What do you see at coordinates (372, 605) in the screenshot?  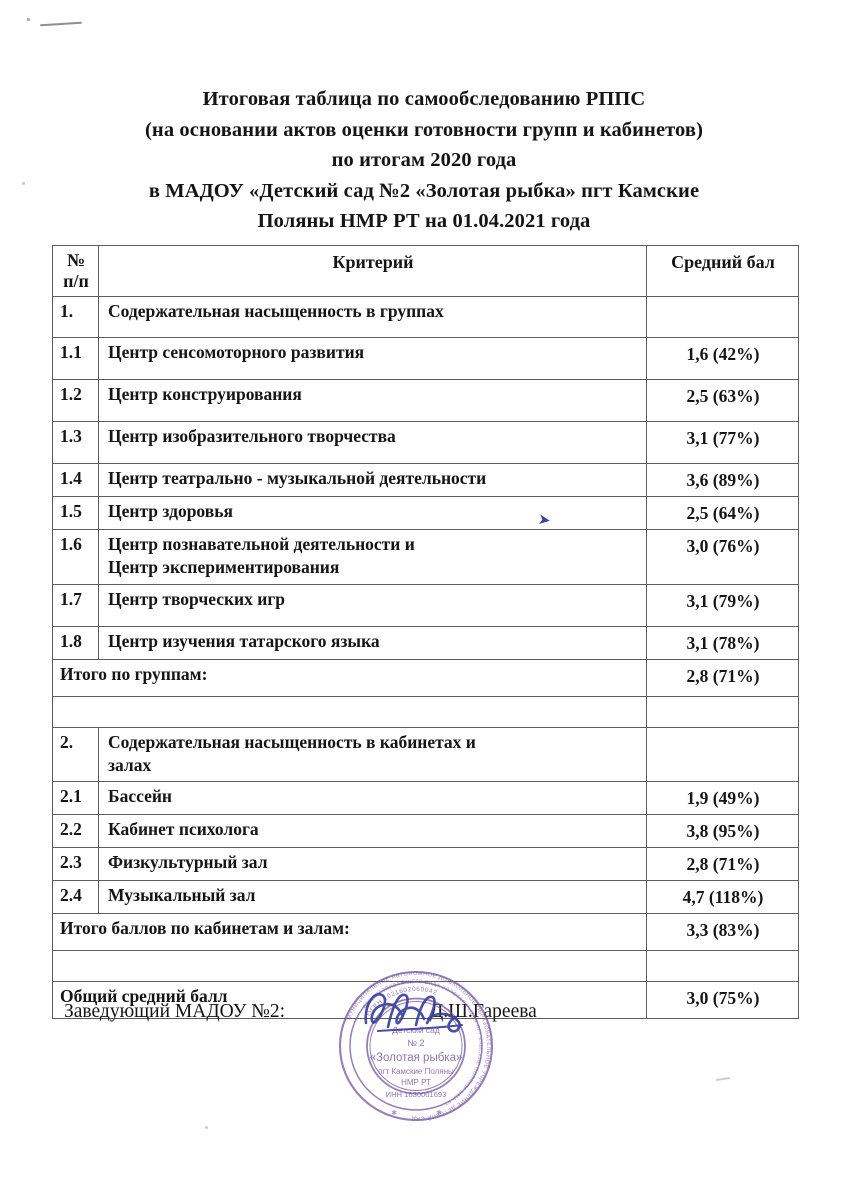 I see `row-criterion: Центр творческих игр` at bounding box center [372, 605].